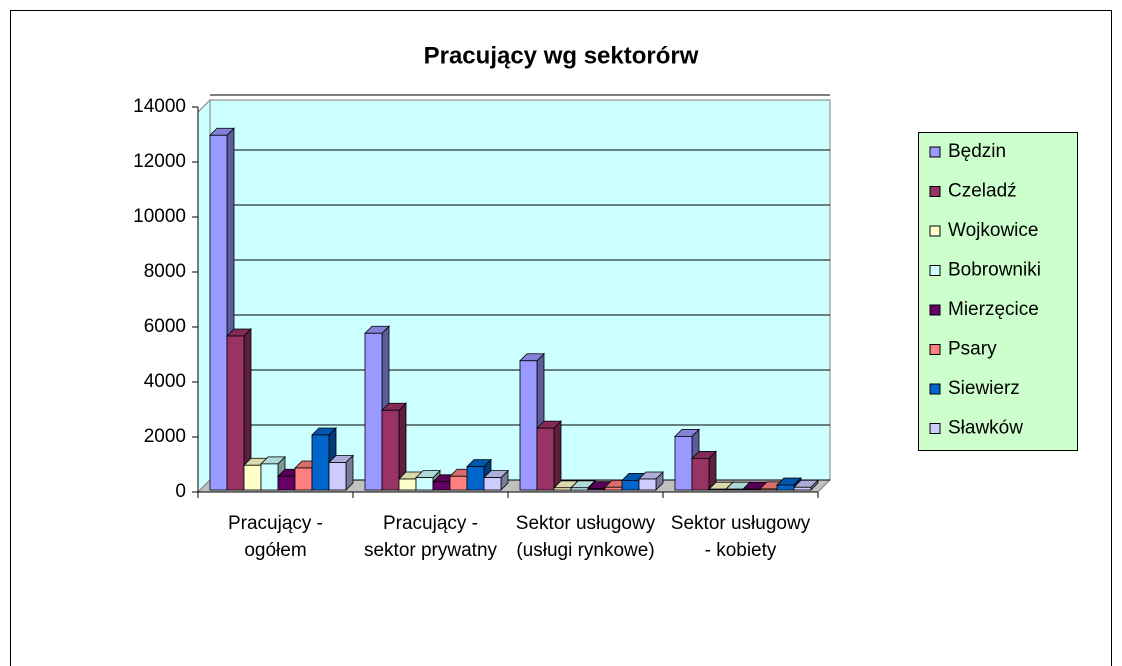 This screenshot has height=666, width=1122. I want to click on y-tick-label: 4000, so click(165, 381).